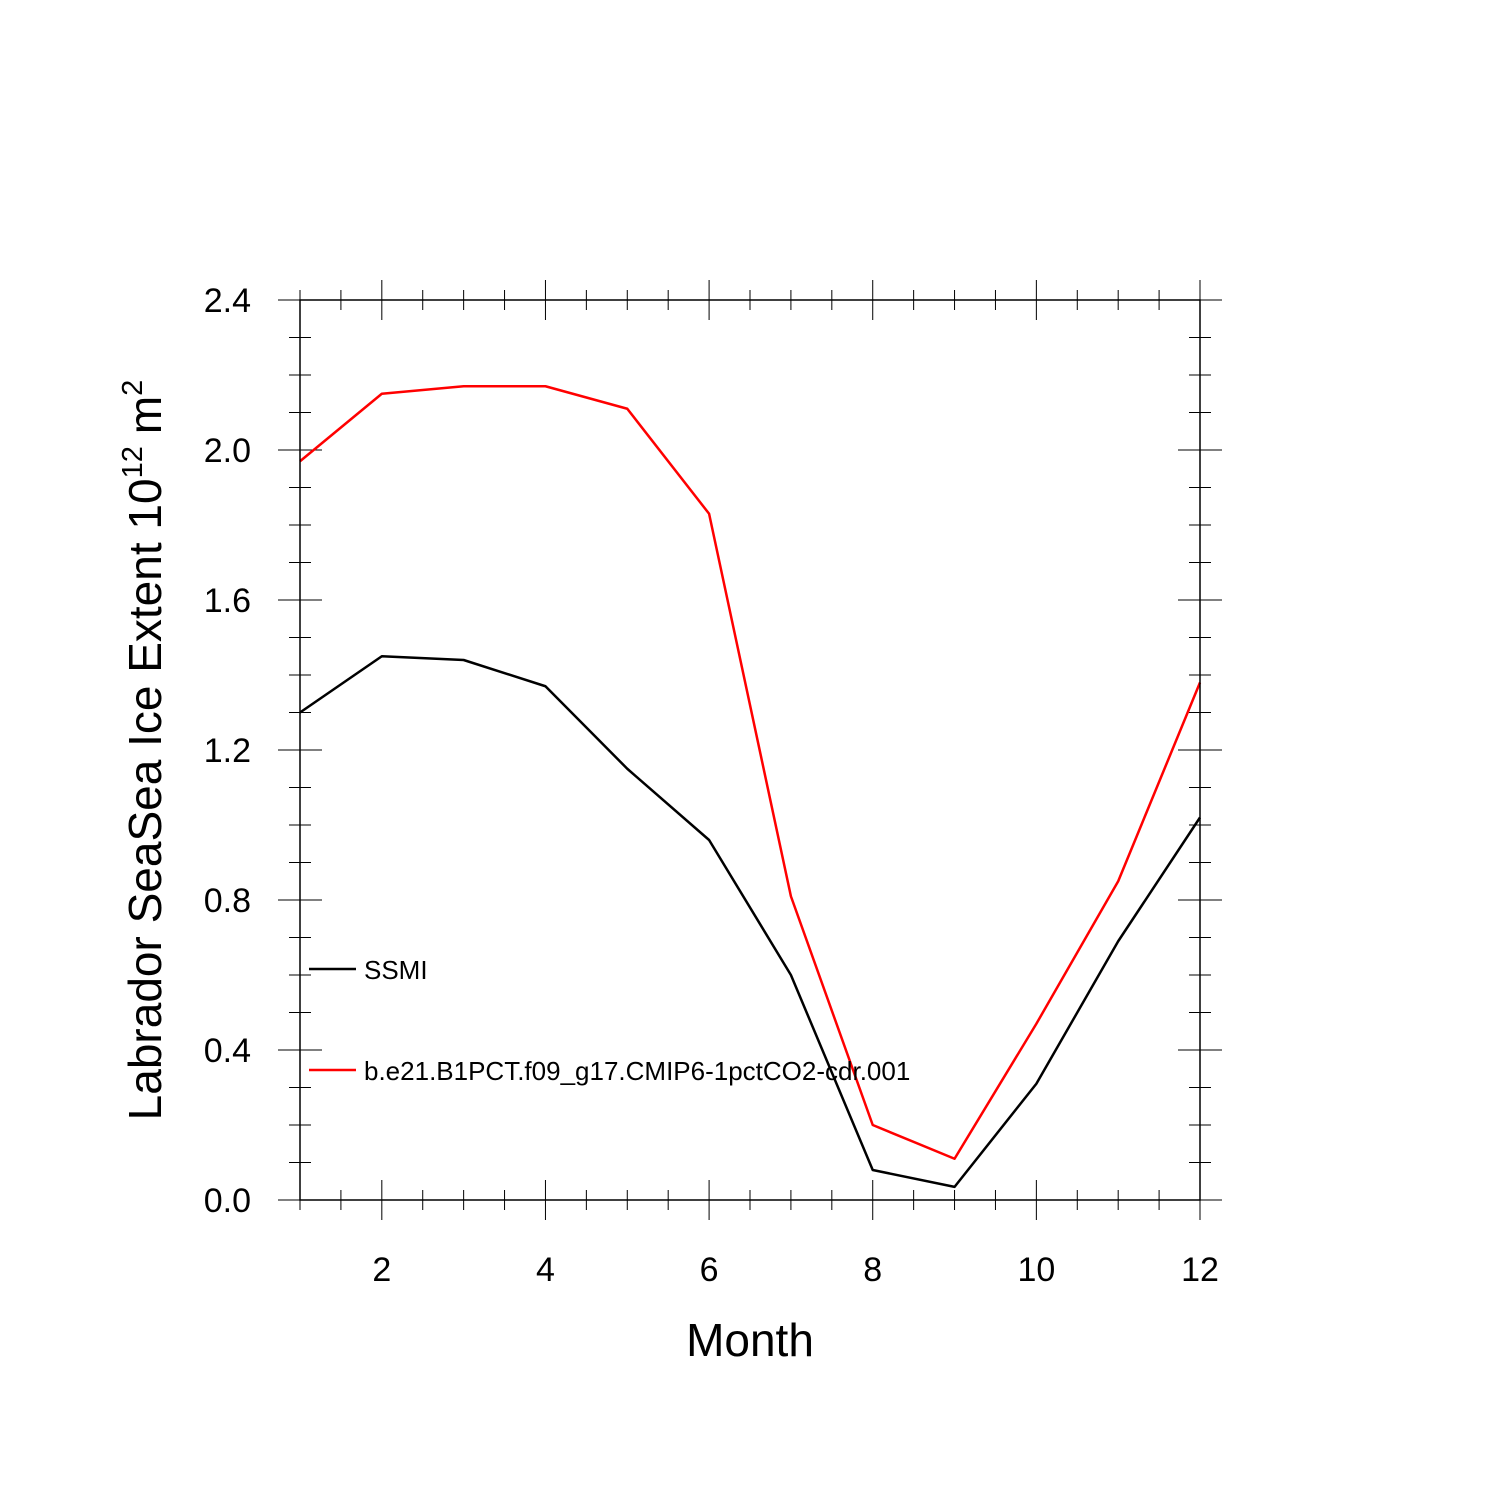  I want to click on y-axis-title-main: Labrador SeaSea Ice Extent 10, so click(145, 799).